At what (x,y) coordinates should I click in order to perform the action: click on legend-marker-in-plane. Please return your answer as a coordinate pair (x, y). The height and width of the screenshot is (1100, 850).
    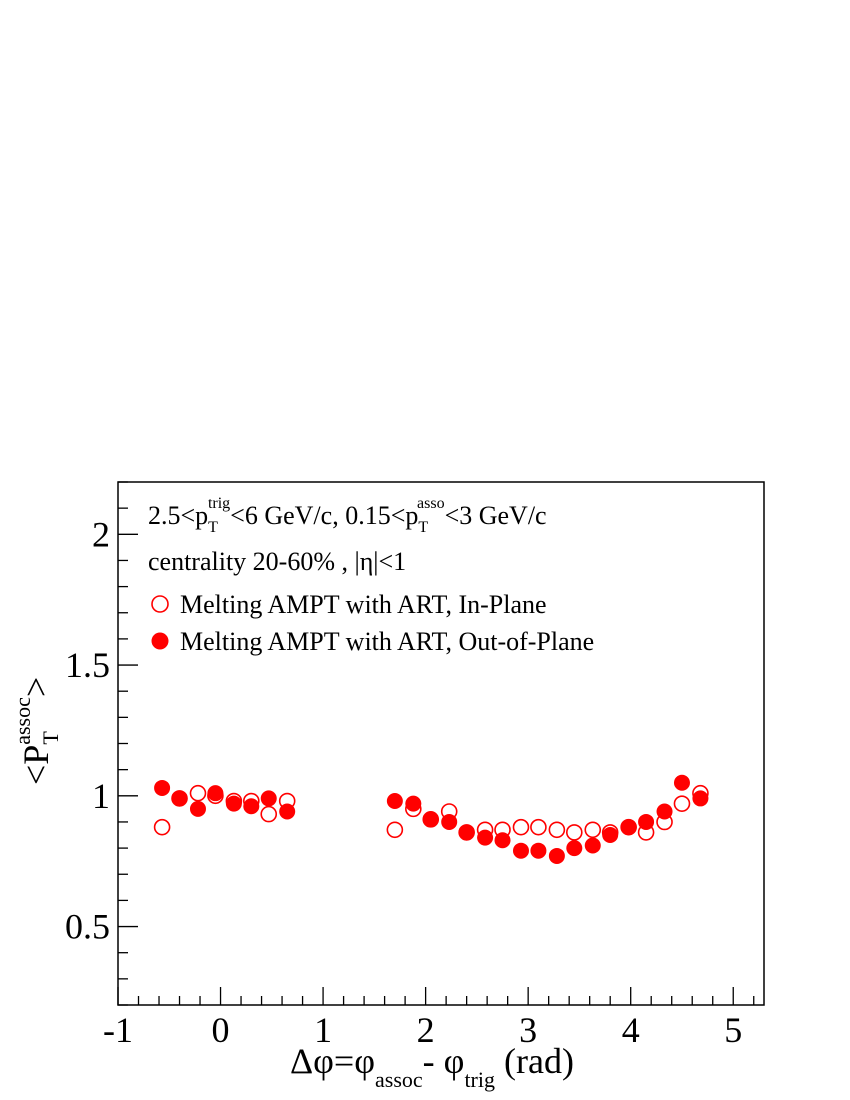
    Looking at the image, I should click on (160, 604).